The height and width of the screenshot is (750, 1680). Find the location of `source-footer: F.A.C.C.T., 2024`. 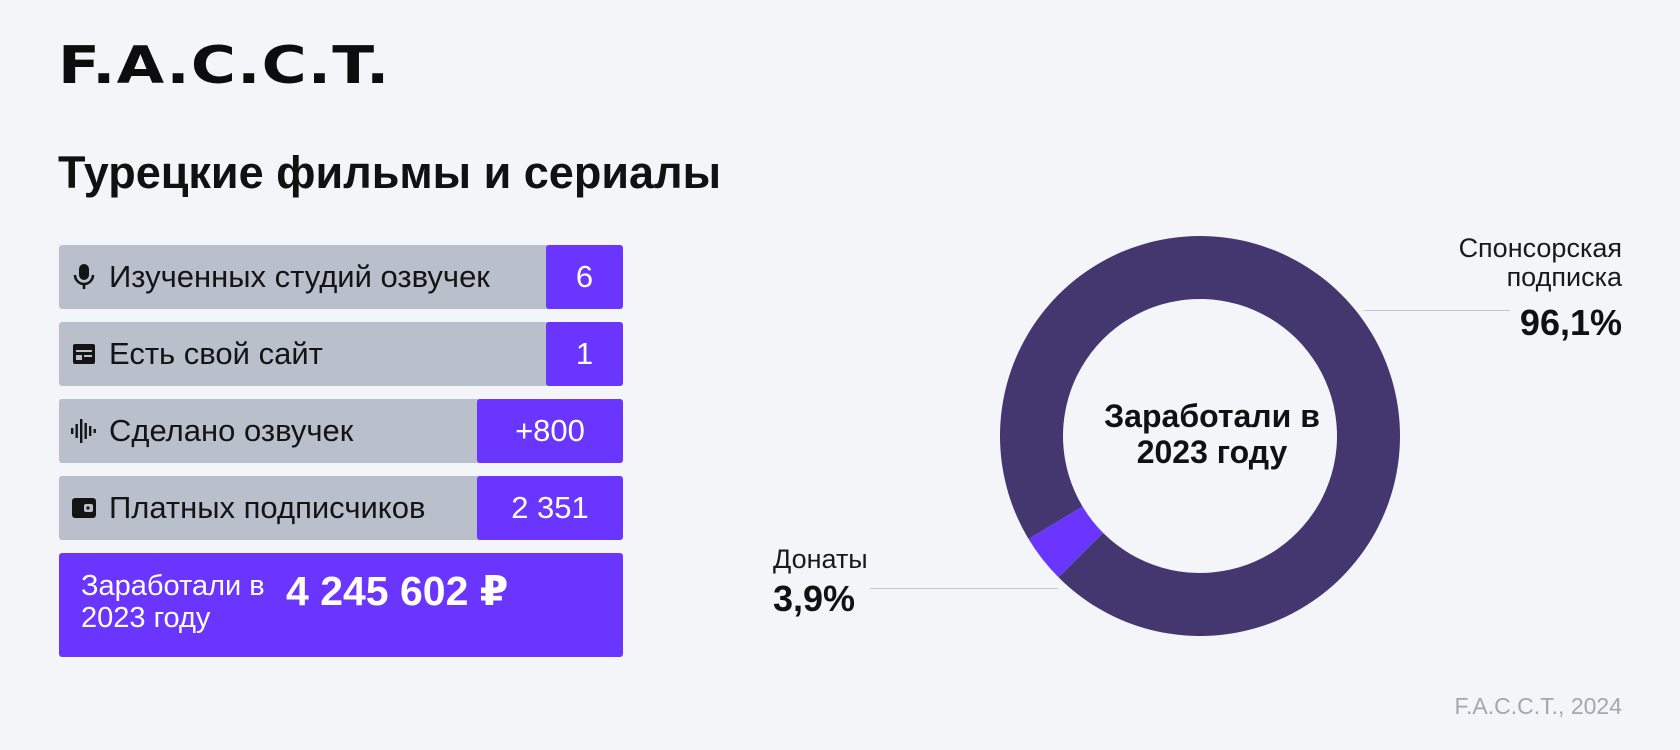

source-footer: F.A.C.C.T., 2024 is located at coordinates (1538, 706).